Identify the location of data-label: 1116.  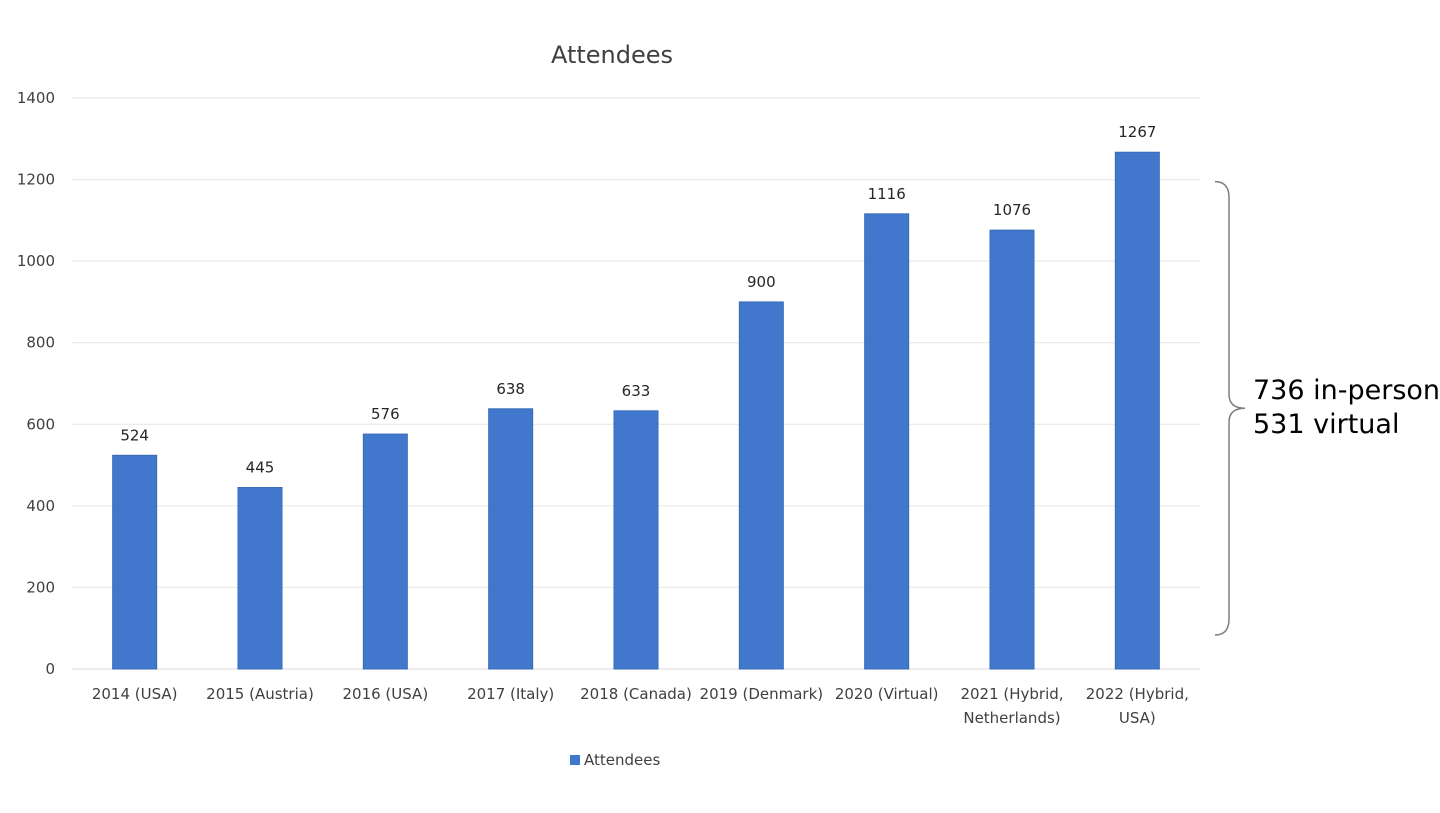
(887, 194).